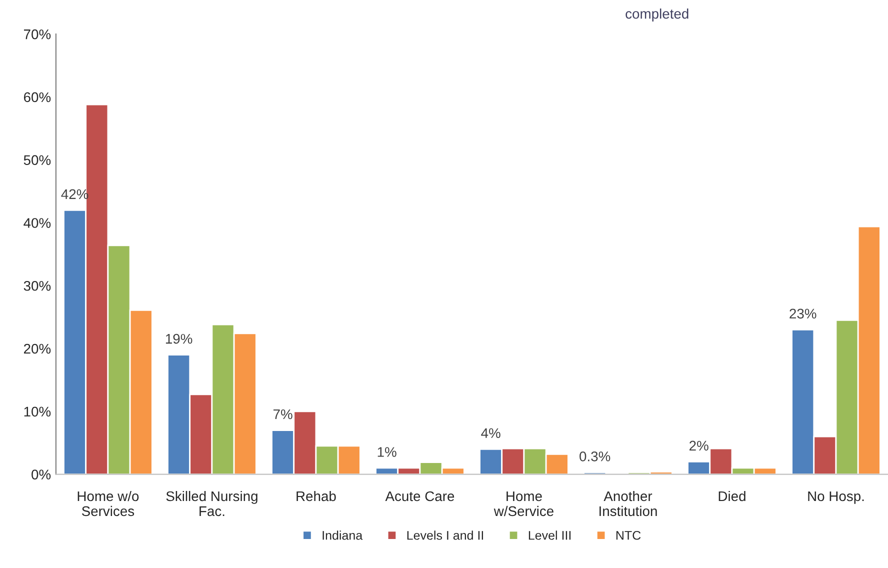  Describe the element at coordinates (628, 503) in the screenshot. I see `x-tick-label: Another Institution` at that location.